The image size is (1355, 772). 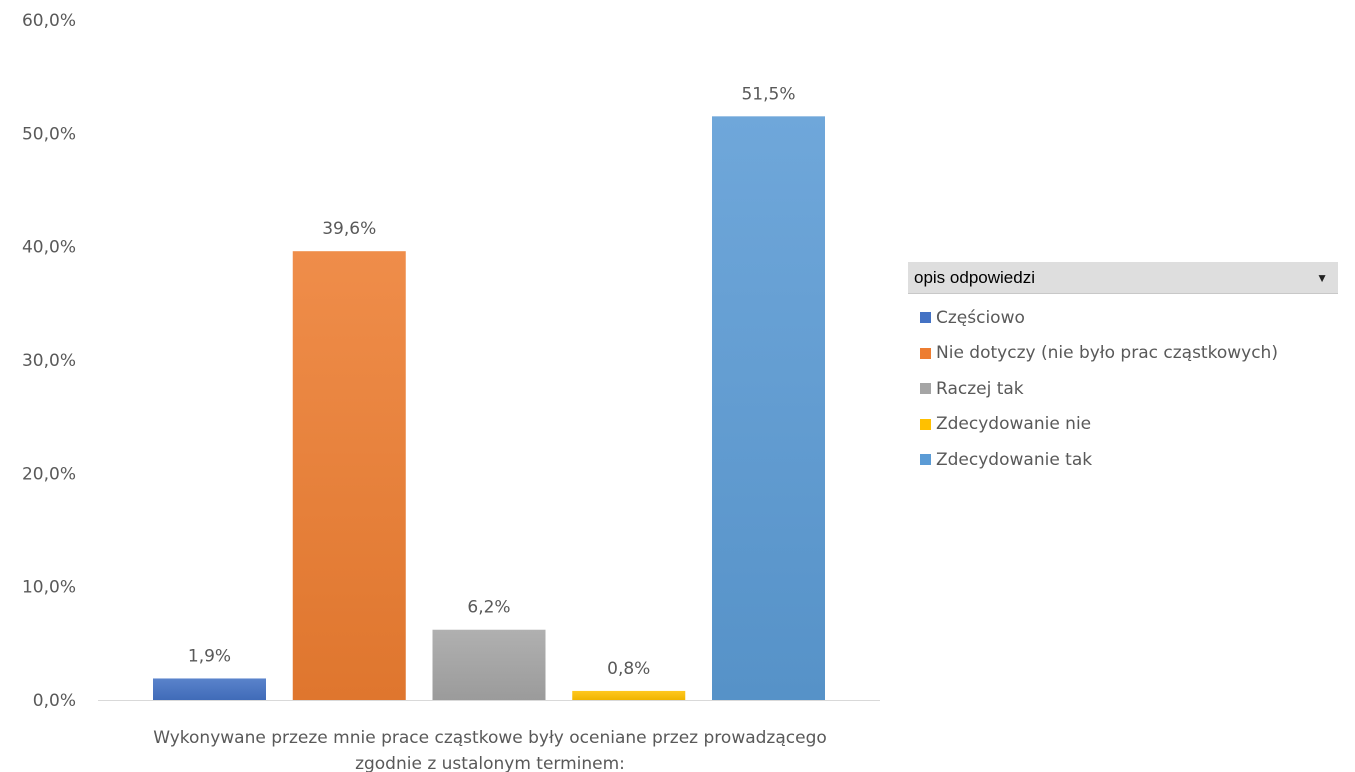 I want to click on y-tick-label: 30,0%, so click(x=49, y=361).